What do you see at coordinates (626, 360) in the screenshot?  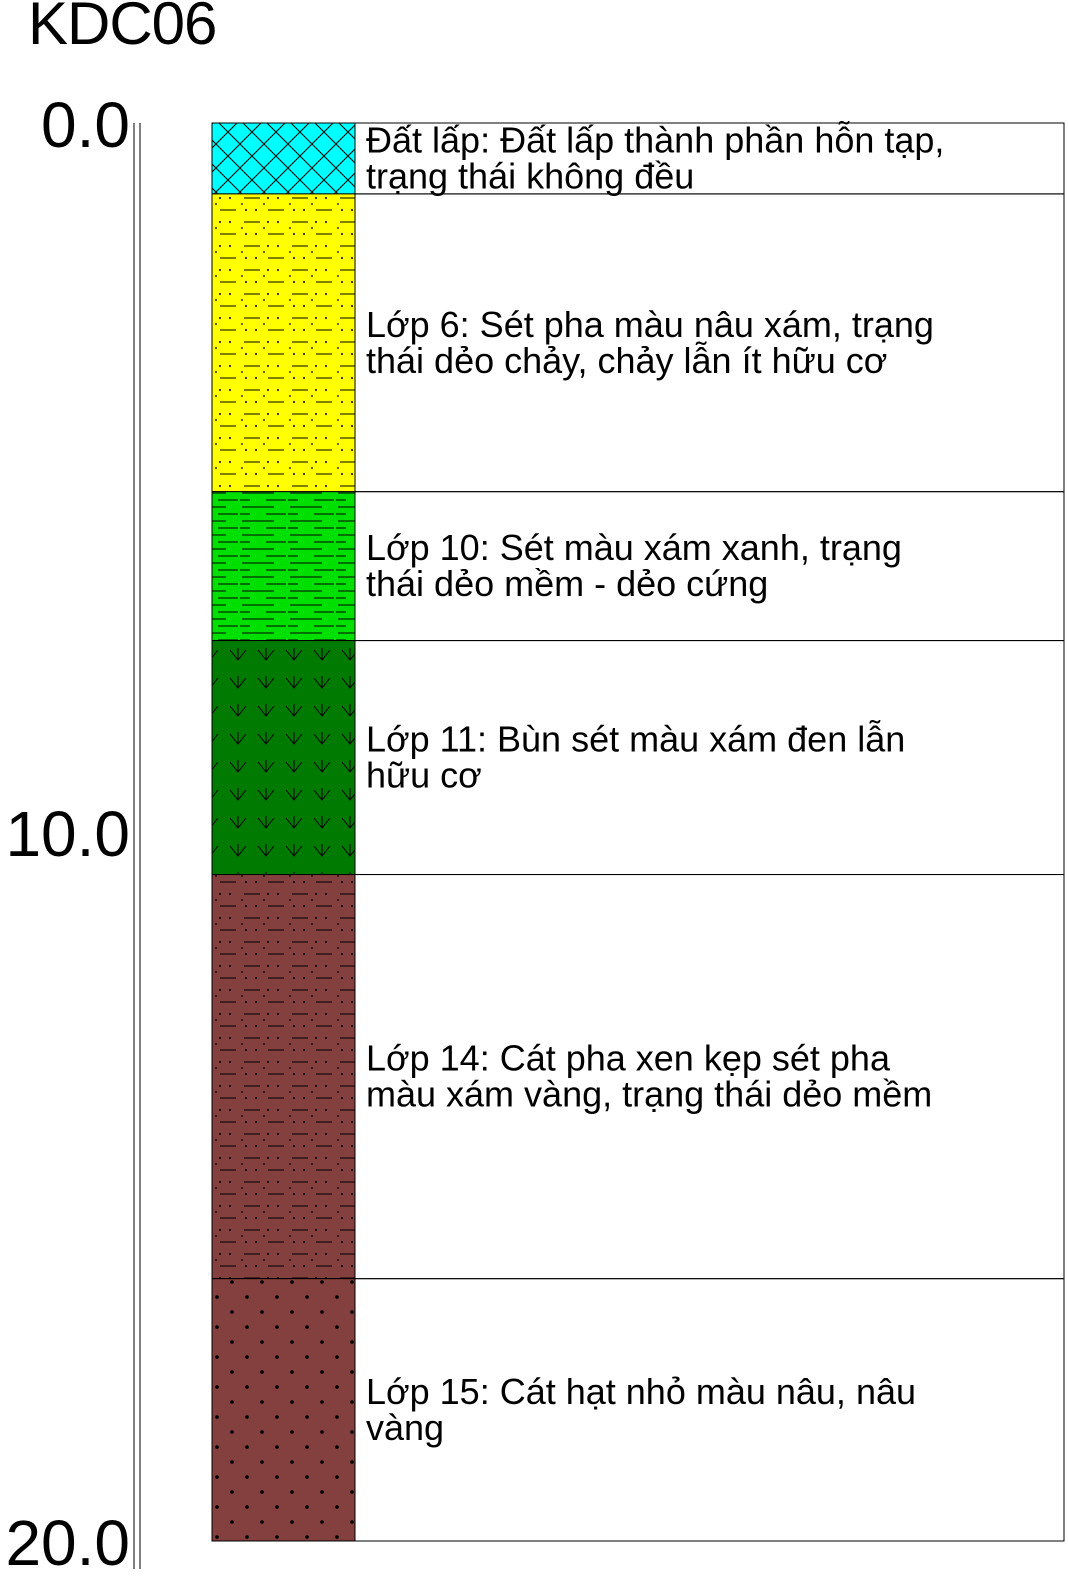 I see `layer-description-line: thái dẻo chảy, chảy lẫn ít hữu cơ` at bounding box center [626, 360].